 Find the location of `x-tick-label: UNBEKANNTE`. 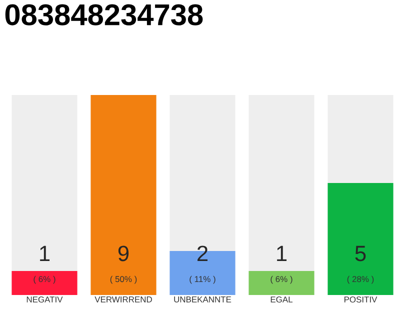

x-tick-label: UNBEKANNTE is located at coordinates (203, 299).